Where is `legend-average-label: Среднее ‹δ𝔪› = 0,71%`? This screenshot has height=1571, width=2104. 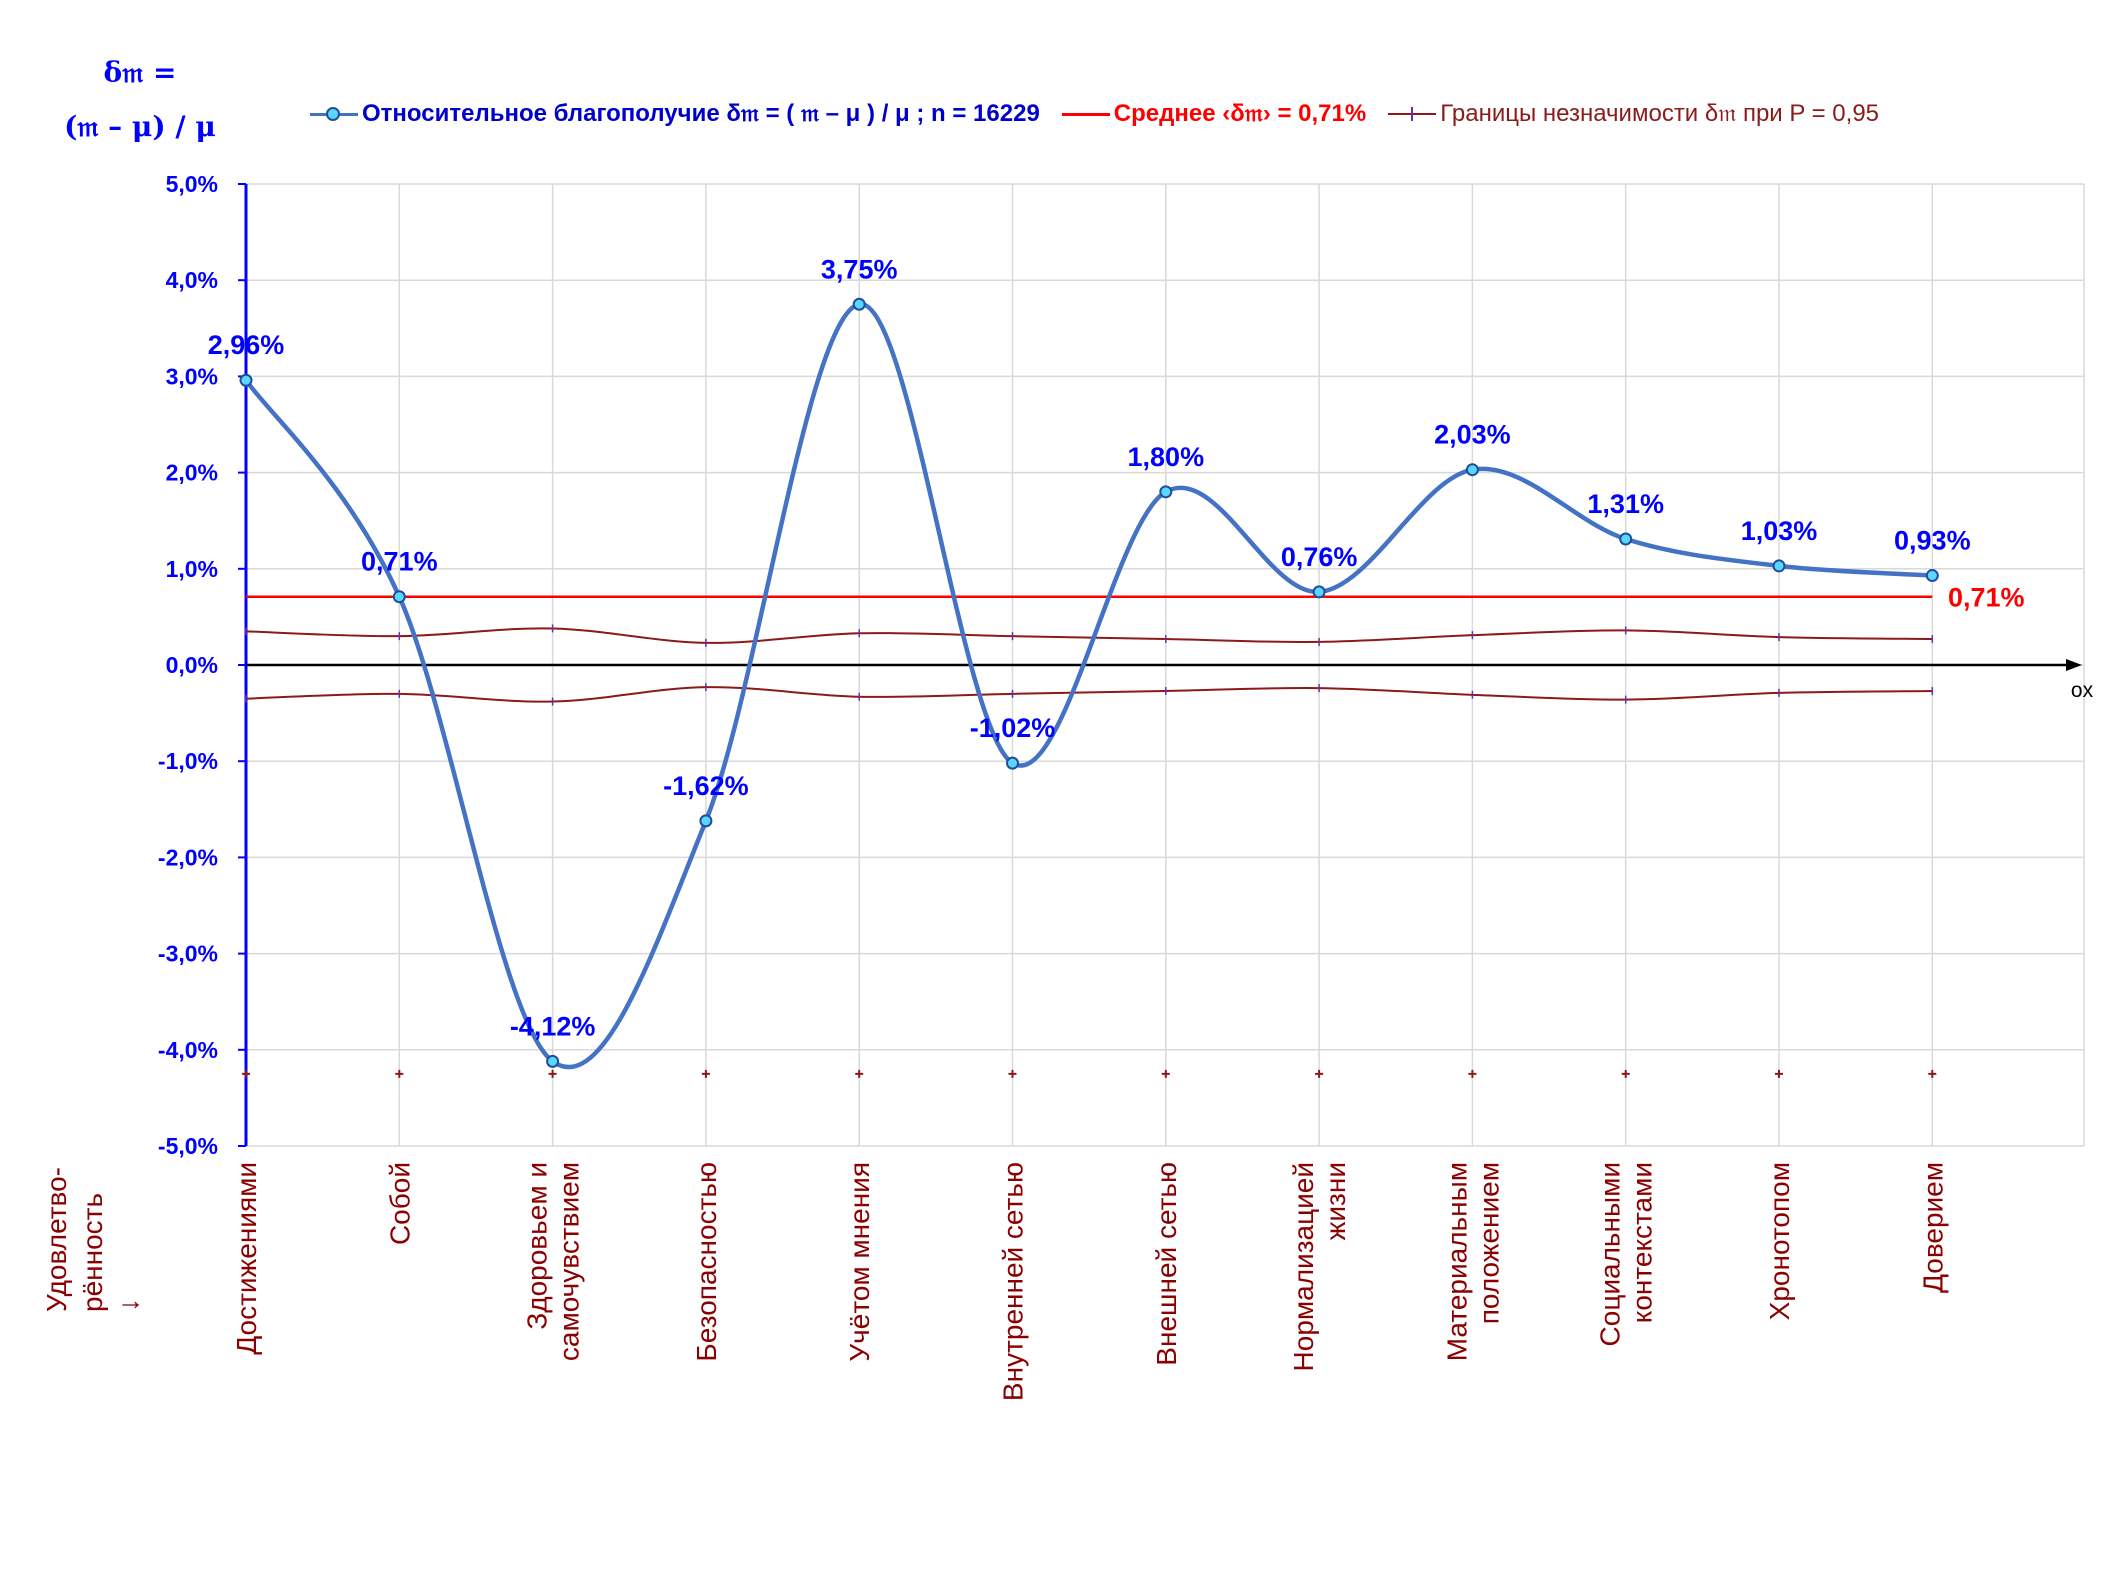 legend-average-label: Среднее ‹δ𝔪› = 0,71% is located at coordinates (1240, 113).